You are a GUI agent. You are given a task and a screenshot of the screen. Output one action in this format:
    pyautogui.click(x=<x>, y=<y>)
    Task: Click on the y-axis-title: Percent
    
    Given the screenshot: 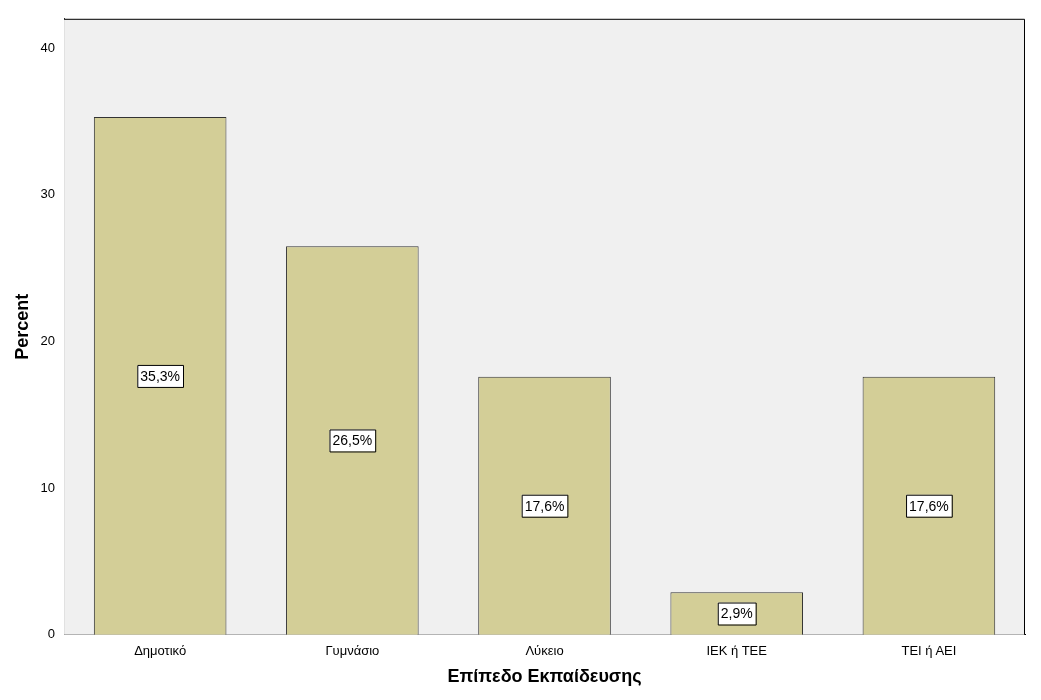 What is the action you would take?
    pyautogui.click(x=21, y=326)
    